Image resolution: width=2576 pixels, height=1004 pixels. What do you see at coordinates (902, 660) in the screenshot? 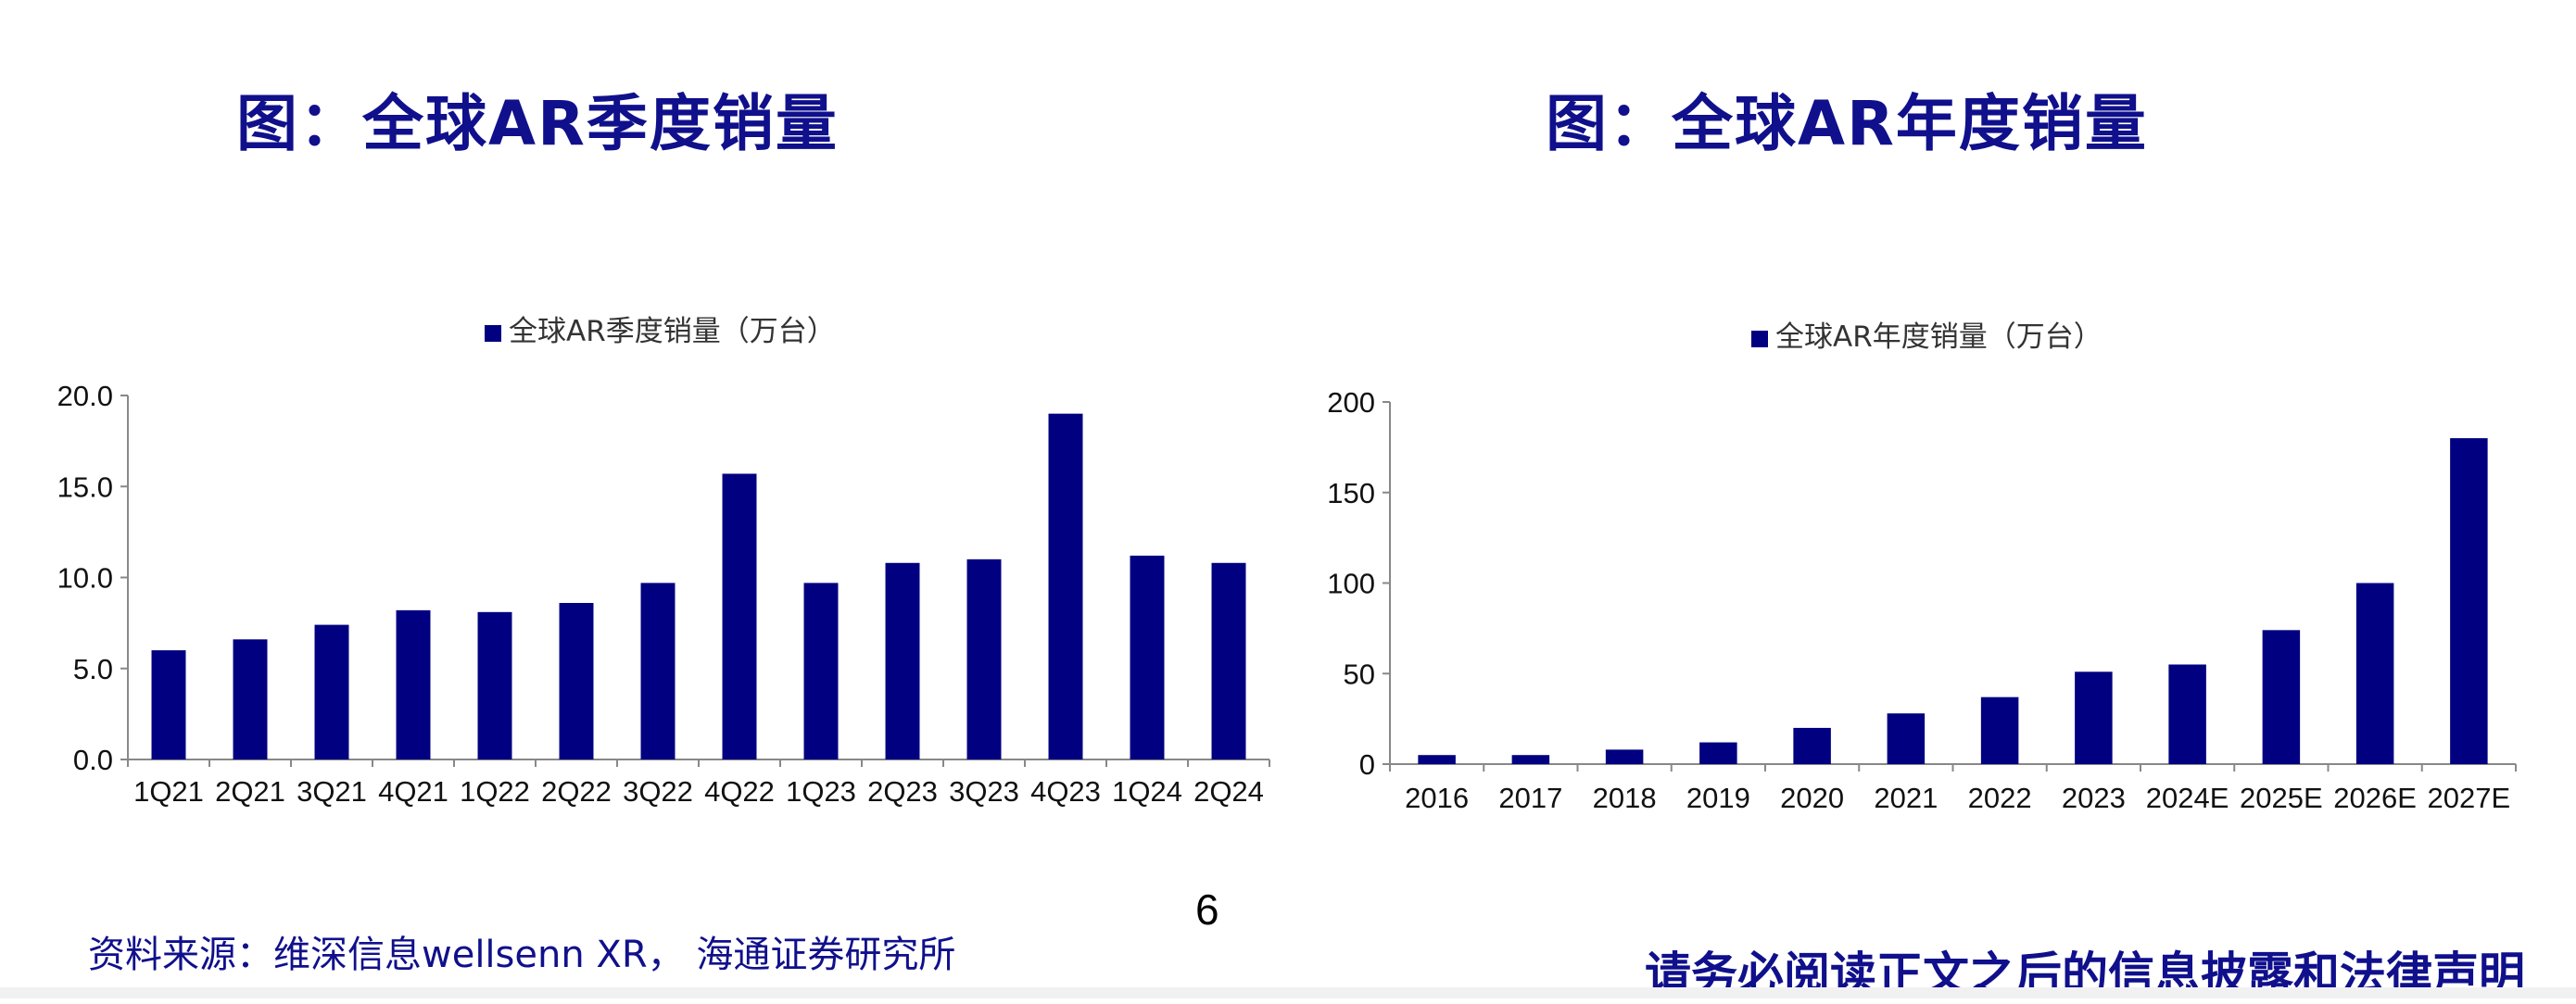
I see `bar-2Q23` at bounding box center [902, 660].